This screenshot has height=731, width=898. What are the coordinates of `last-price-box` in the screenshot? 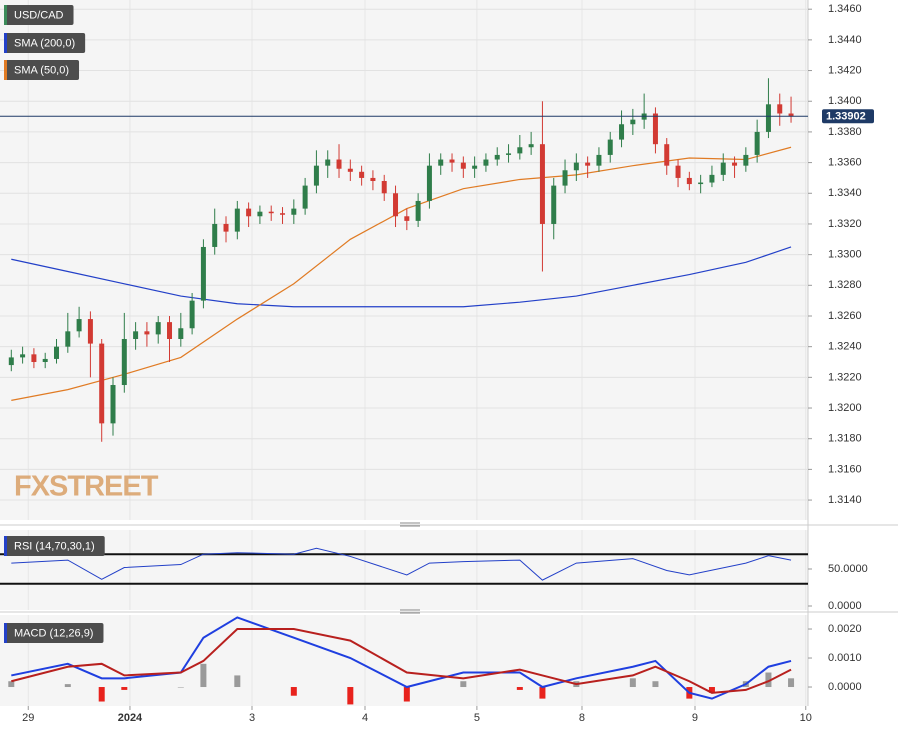 It's located at (848, 116).